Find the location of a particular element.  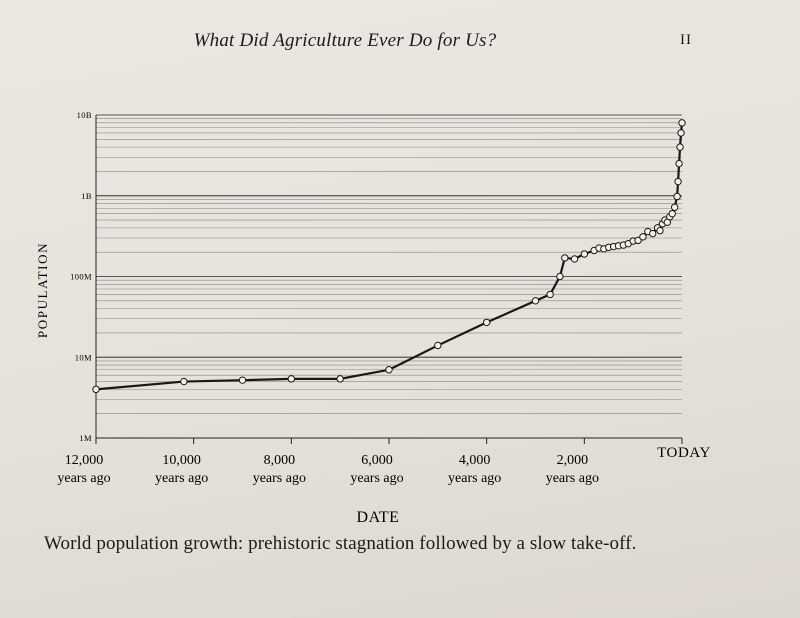

y-tick-label: 10B is located at coordinates (84, 115).